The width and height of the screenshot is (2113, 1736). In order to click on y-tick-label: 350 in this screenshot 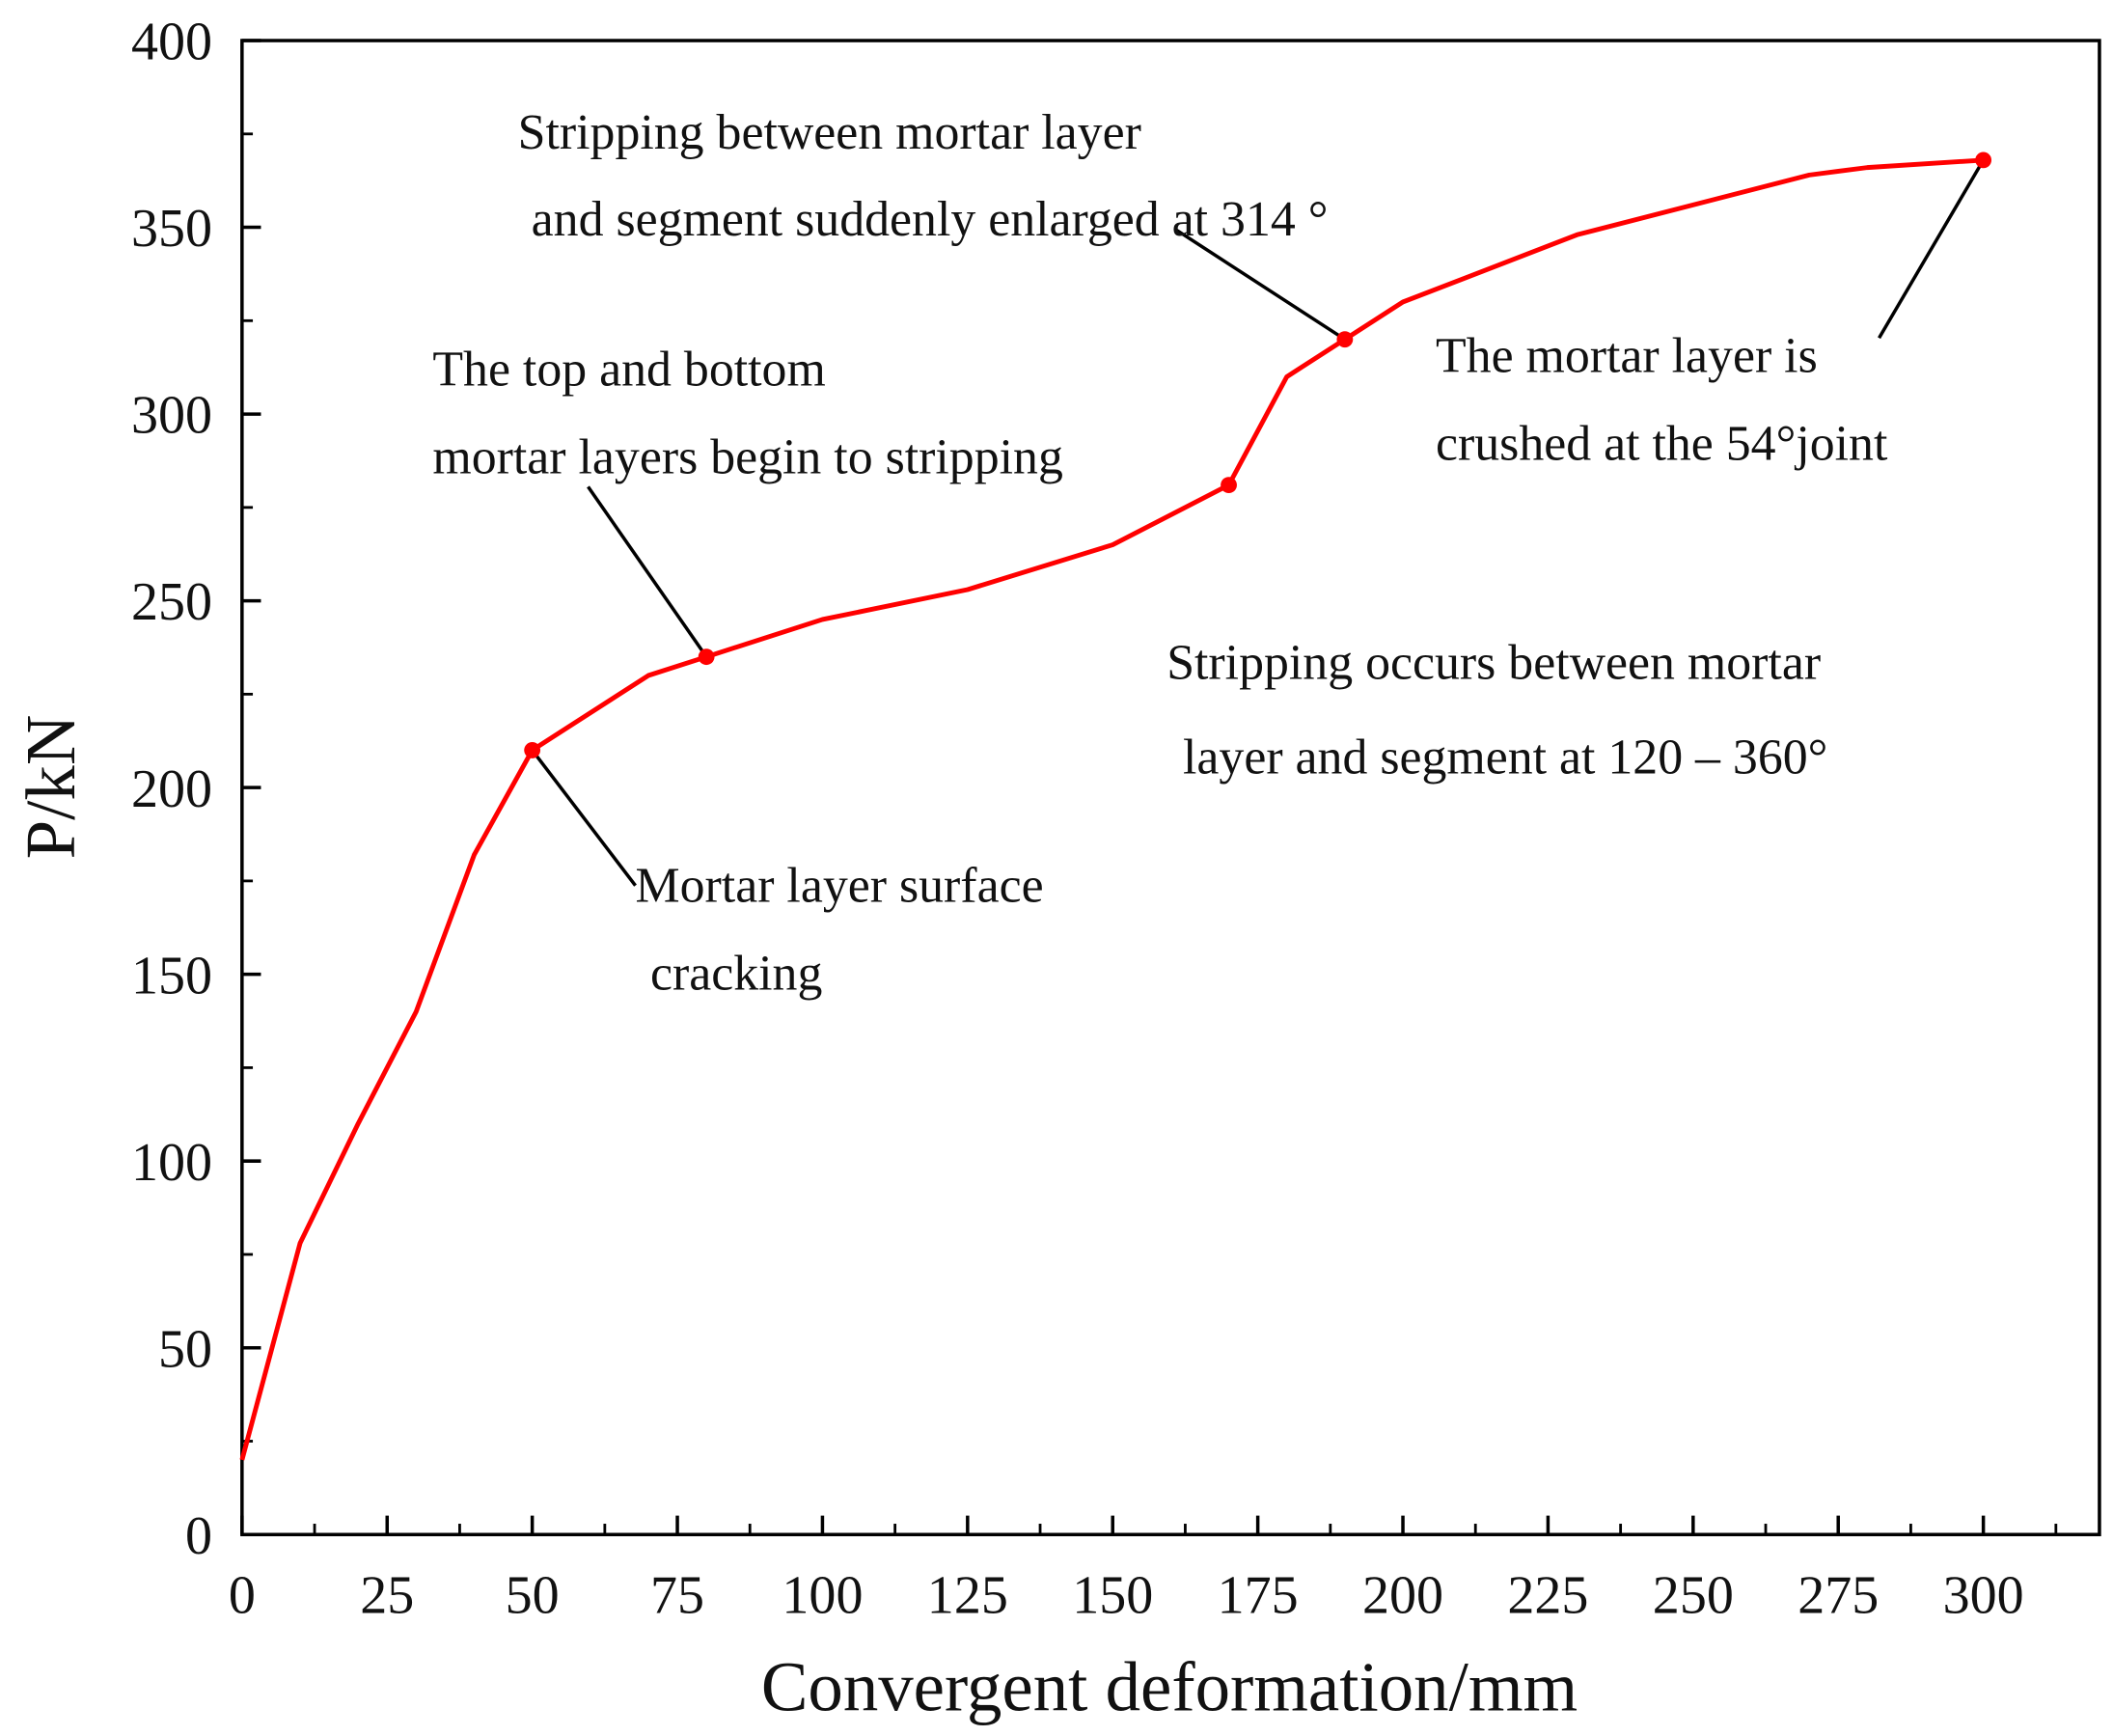, I will do `click(171, 229)`.